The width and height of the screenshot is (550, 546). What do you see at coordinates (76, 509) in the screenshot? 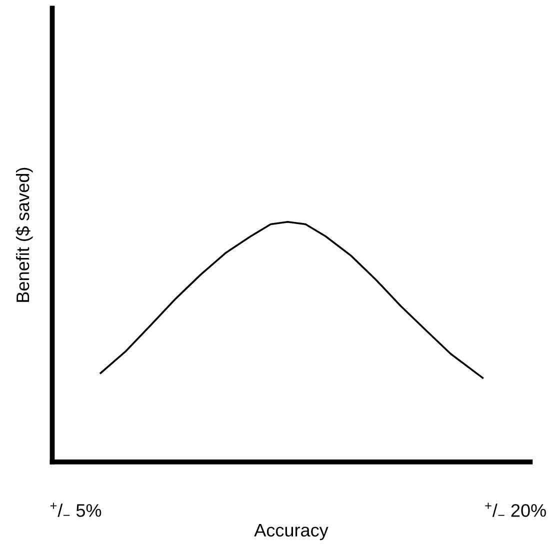
I see `x-tick-label: $^{+}$/$_{−}$ 5%` at bounding box center [76, 509].